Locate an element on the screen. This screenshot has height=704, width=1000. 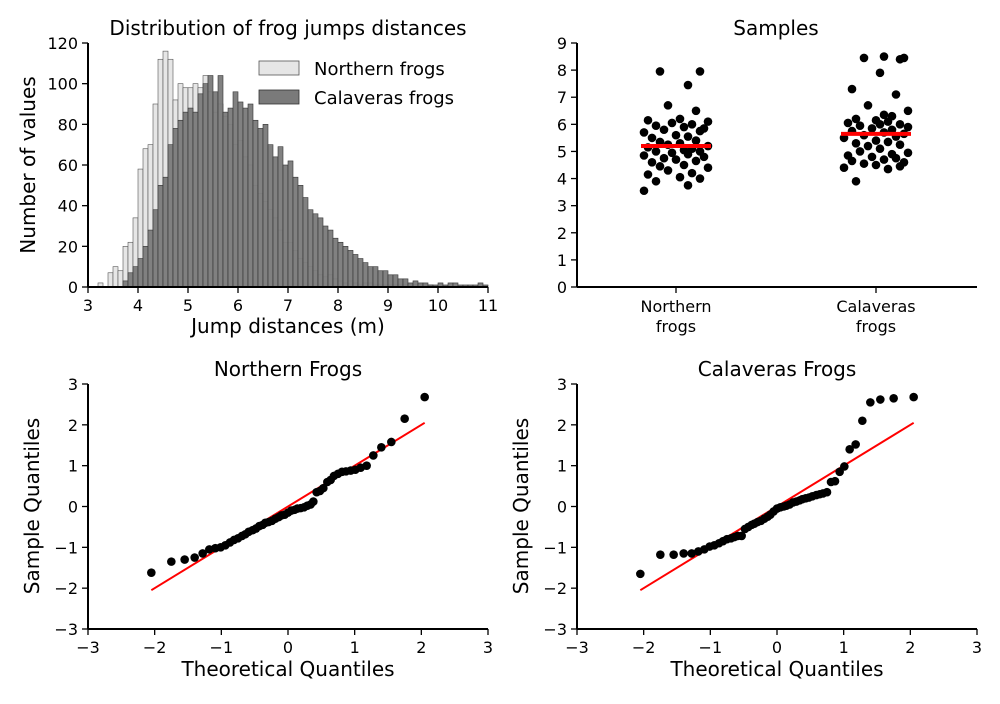
qq-northern-x-tick-label: 2 is located at coordinates (421, 647).